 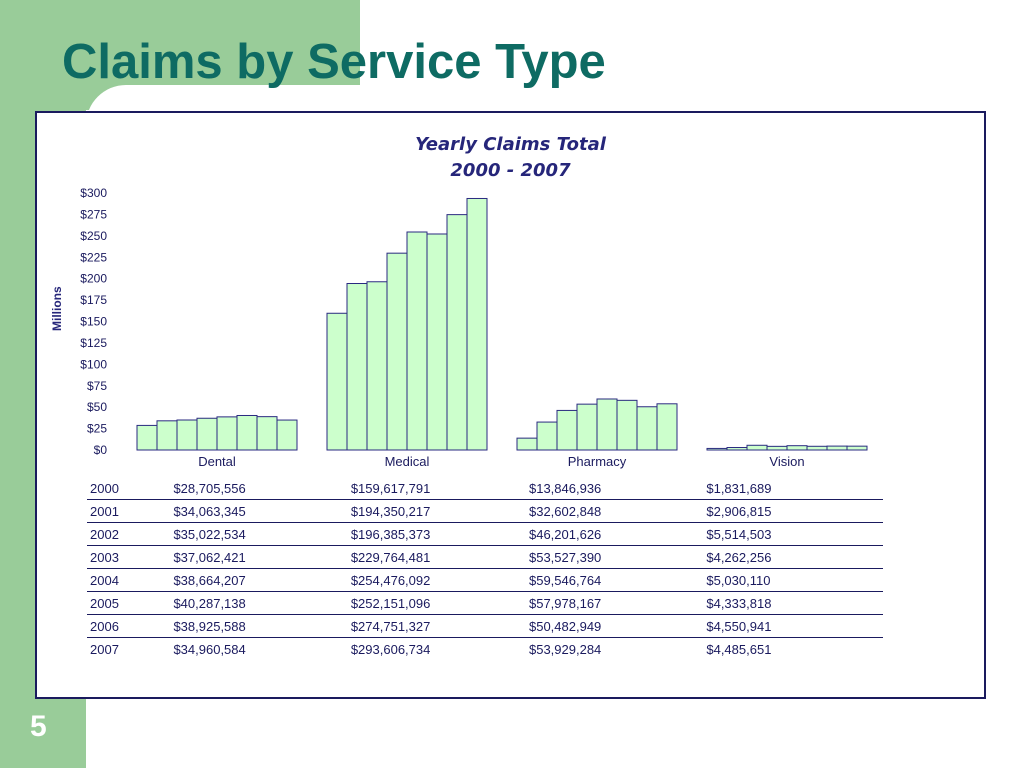 I want to click on bar-pharmacy-2001, so click(x=547, y=436).